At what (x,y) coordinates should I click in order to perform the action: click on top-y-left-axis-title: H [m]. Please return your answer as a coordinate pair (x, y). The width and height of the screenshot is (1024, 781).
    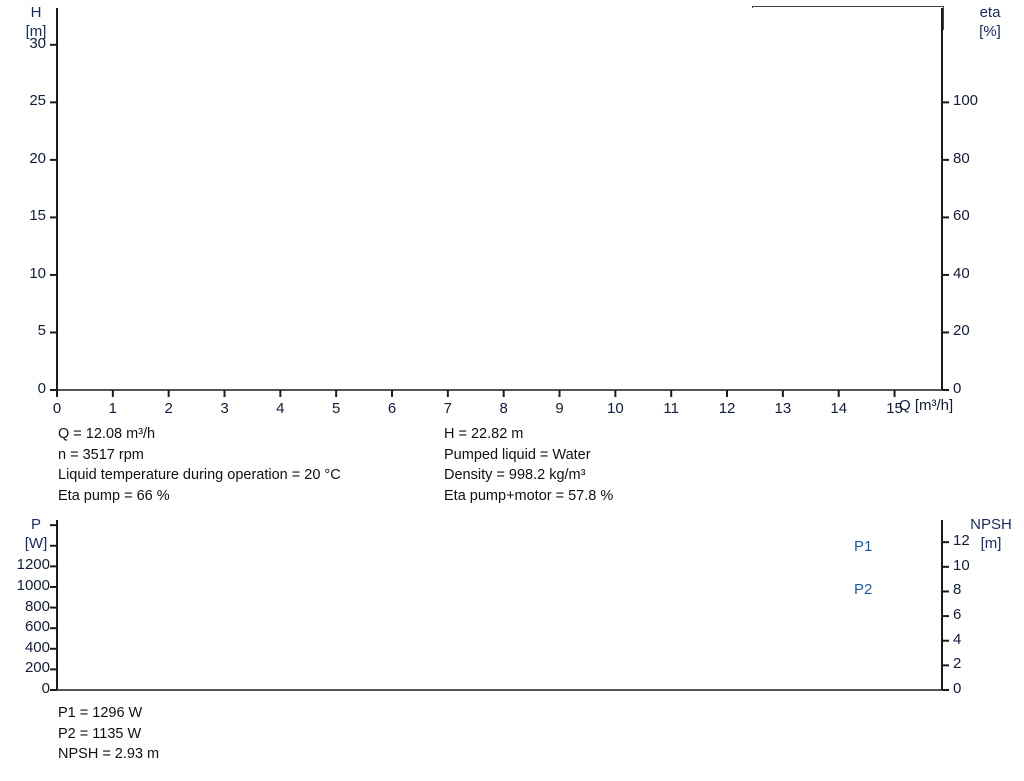
    Looking at the image, I should click on (36, 23).